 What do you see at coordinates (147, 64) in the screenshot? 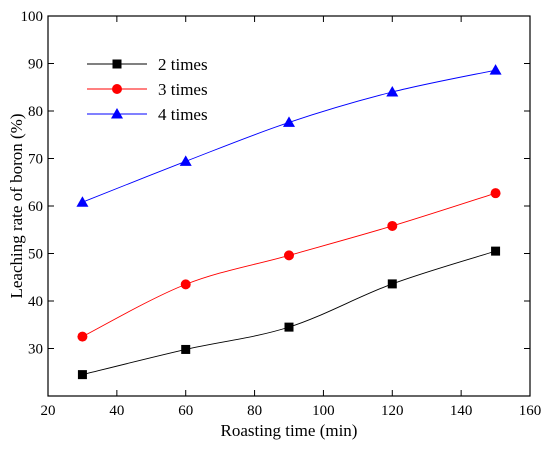
I see `legend-item-2-times: 2 times` at bounding box center [147, 64].